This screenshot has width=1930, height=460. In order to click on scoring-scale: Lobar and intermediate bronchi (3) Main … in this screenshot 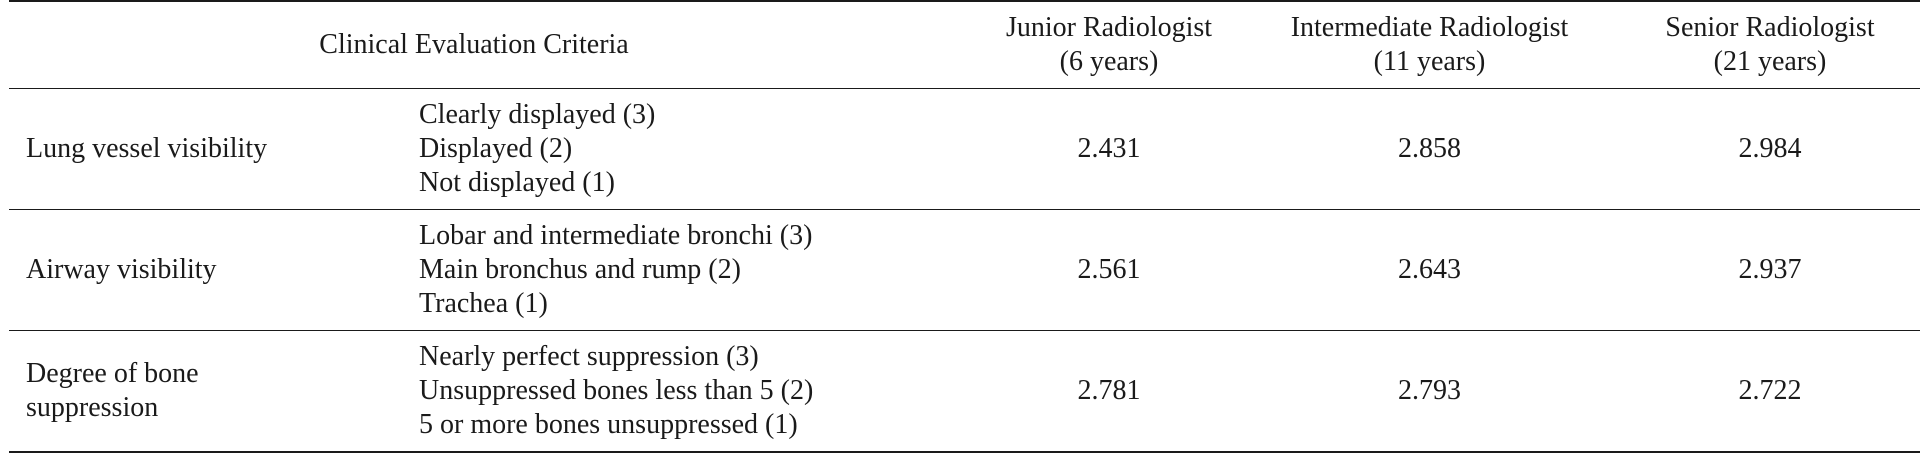, I will do `click(699, 270)`.